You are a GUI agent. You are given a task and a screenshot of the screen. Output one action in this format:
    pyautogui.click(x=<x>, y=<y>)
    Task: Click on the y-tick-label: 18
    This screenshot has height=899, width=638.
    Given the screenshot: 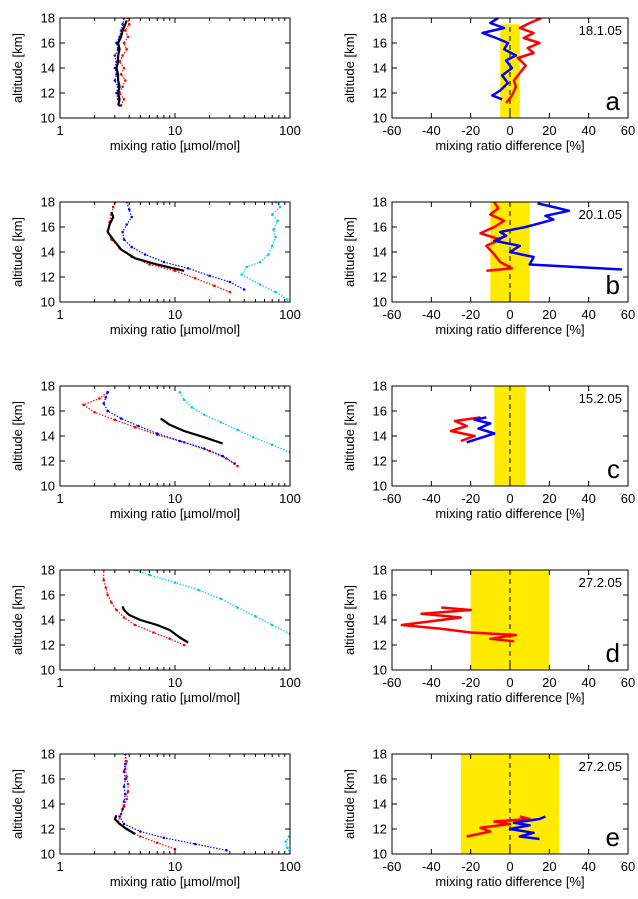 What is the action you would take?
    pyautogui.click(x=48, y=202)
    